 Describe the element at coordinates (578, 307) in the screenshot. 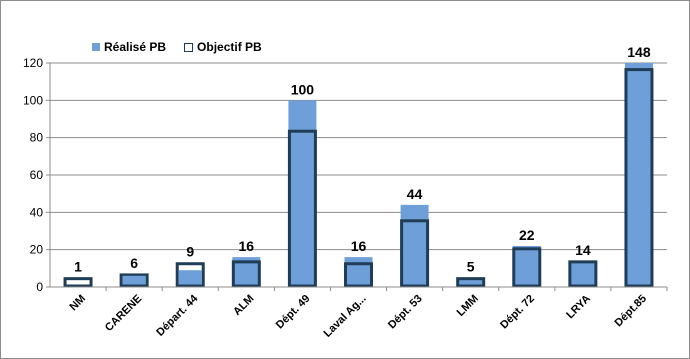

I see `x-tick-label: LRYA` at that location.